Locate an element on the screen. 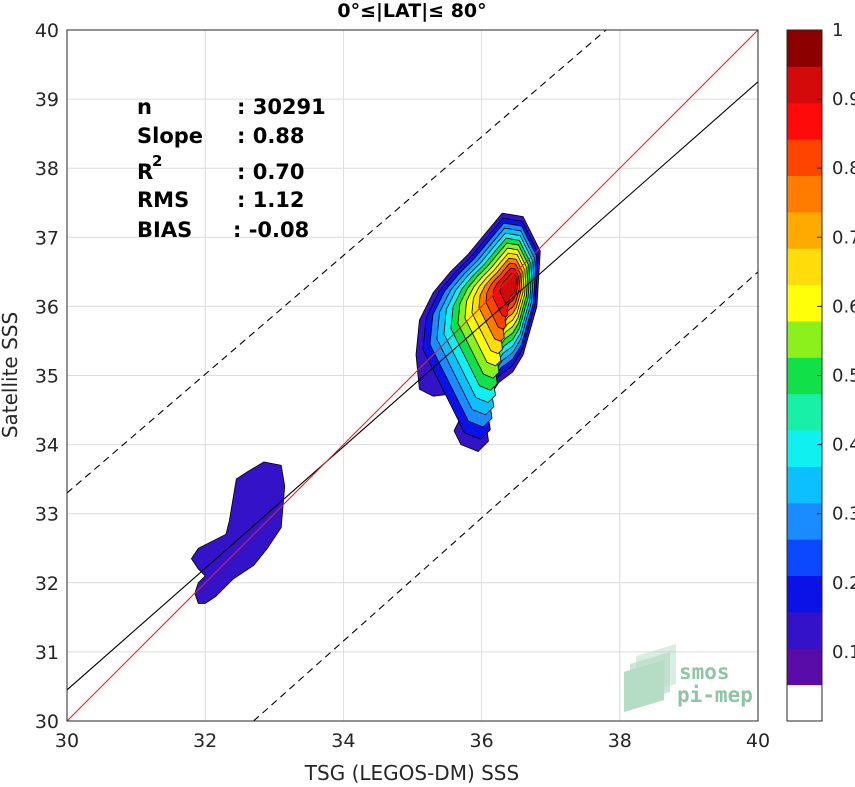 This screenshot has width=855, height=787. y-tick-label: 40 is located at coordinates (47, 31).